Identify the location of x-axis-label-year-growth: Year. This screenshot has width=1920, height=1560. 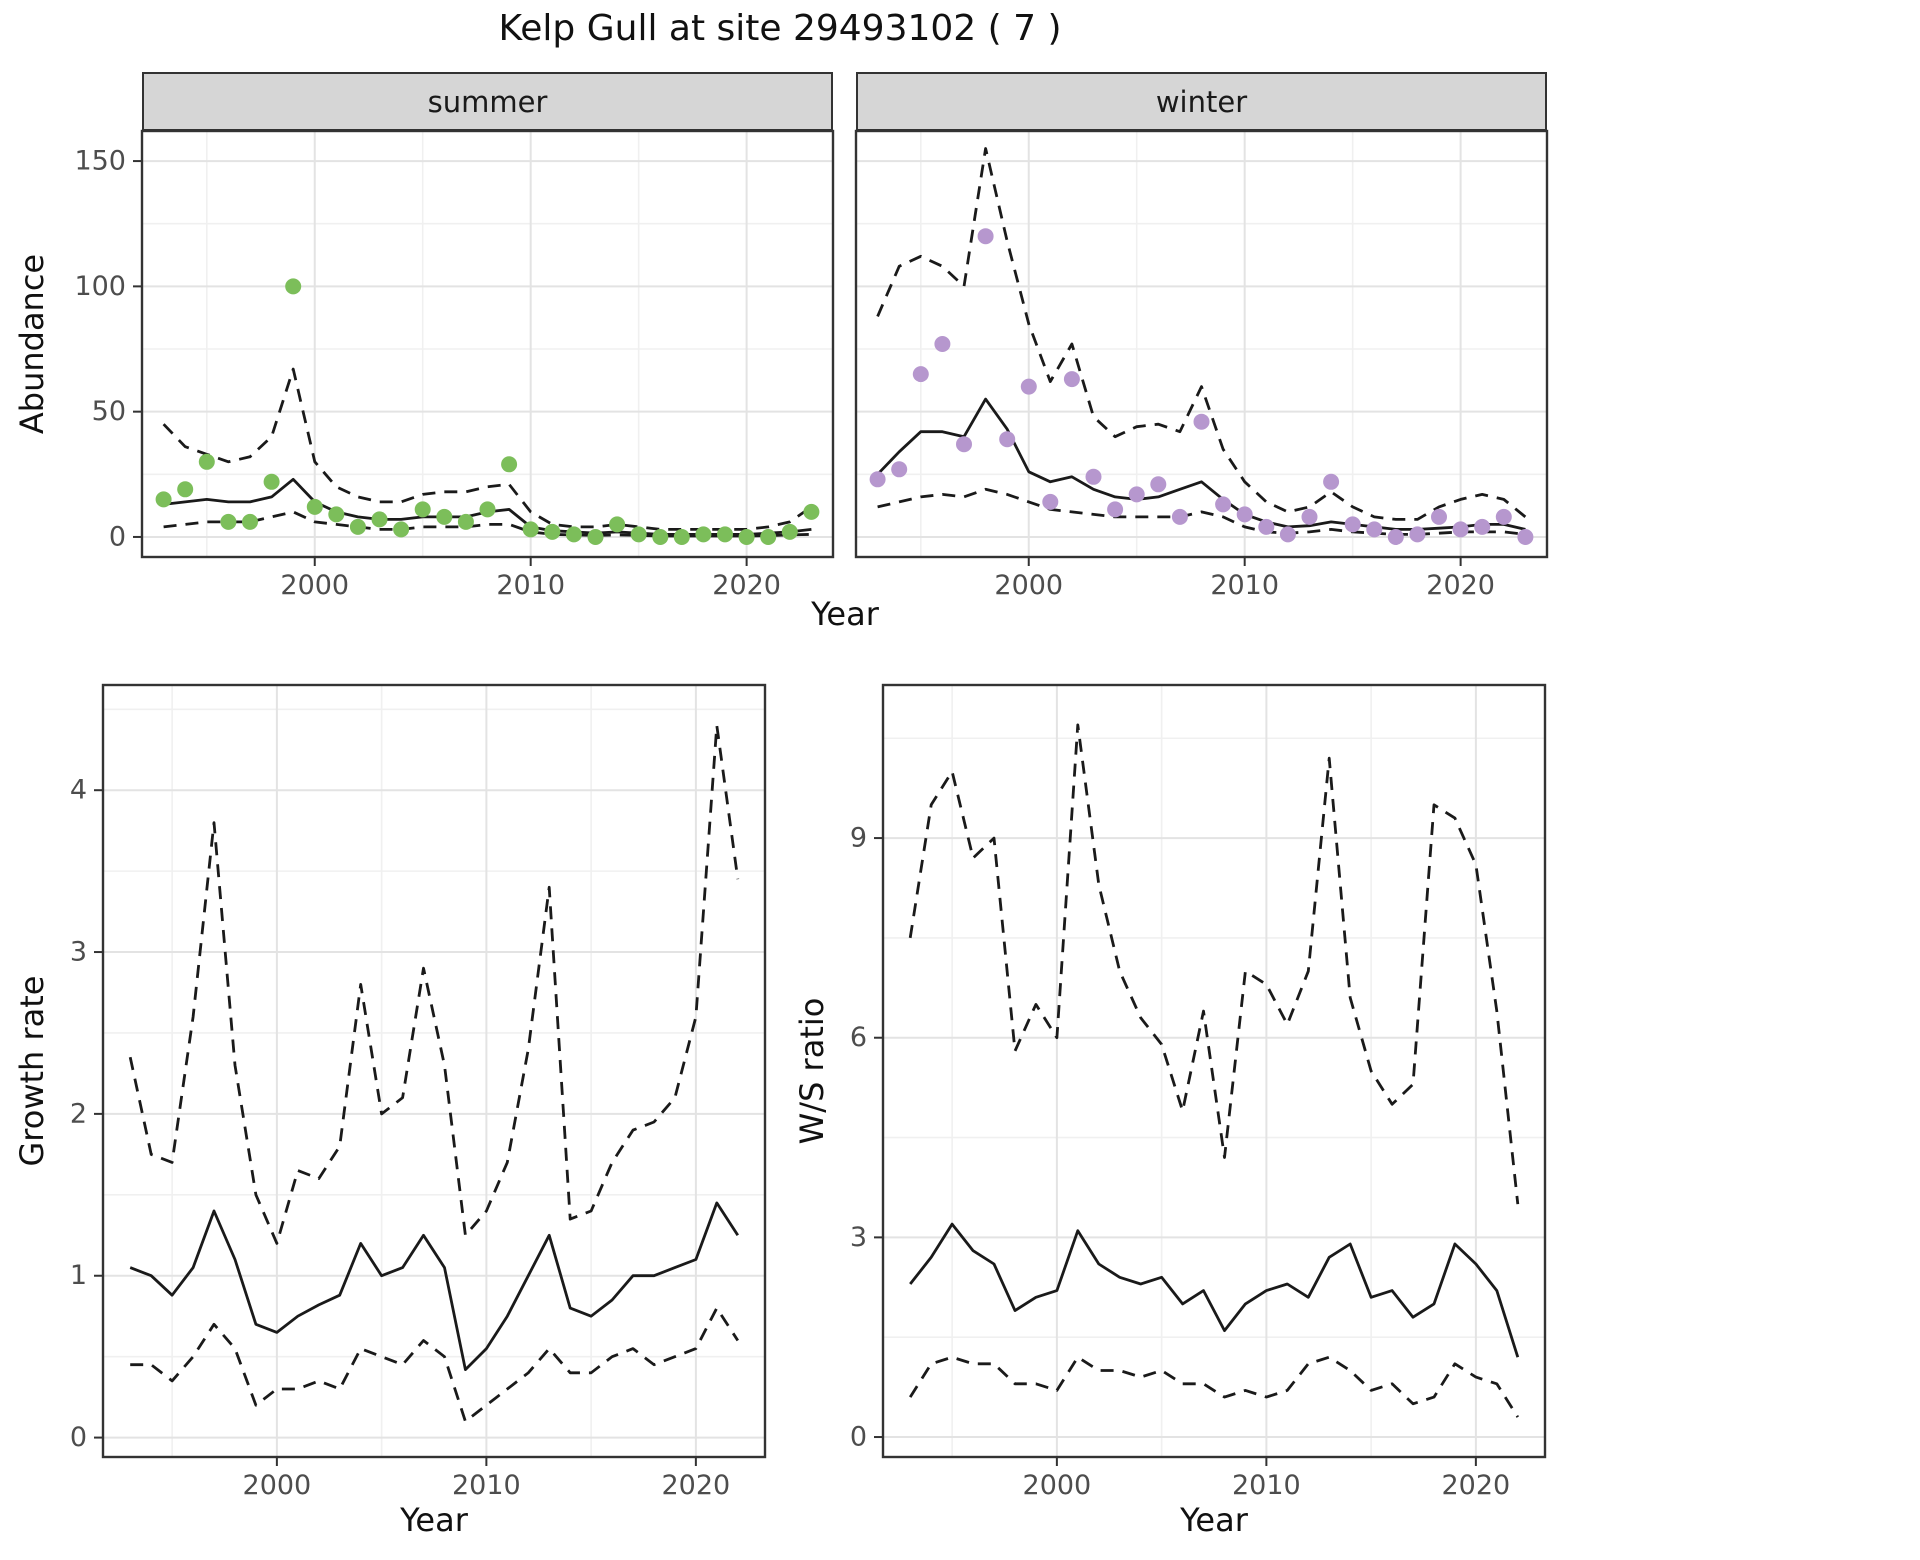
(434, 1520).